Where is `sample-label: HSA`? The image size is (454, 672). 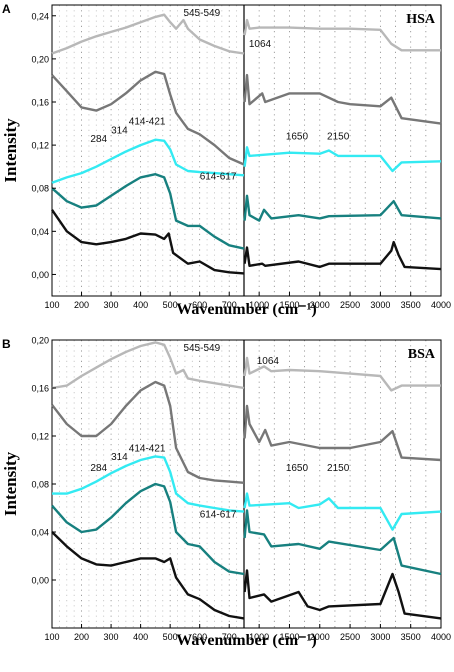 sample-label: HSA is located at coordinates (421, 19).